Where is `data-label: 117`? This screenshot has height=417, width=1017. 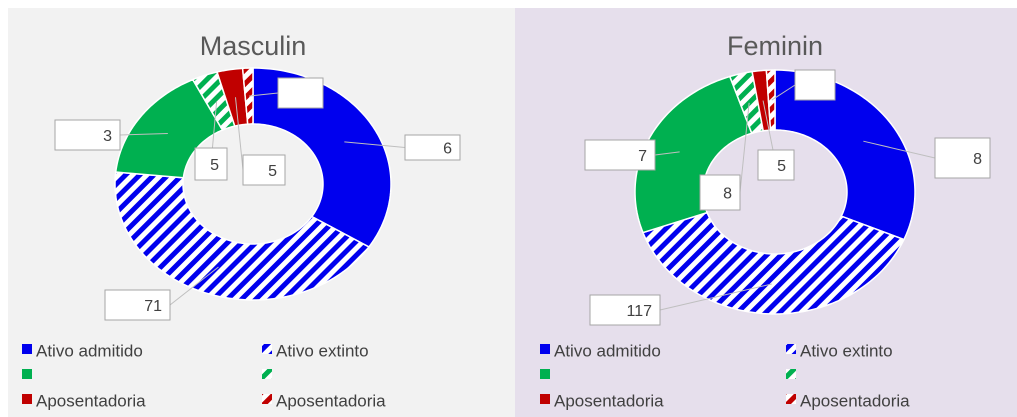 data-label: 117 is located at coordinates (639, 311).